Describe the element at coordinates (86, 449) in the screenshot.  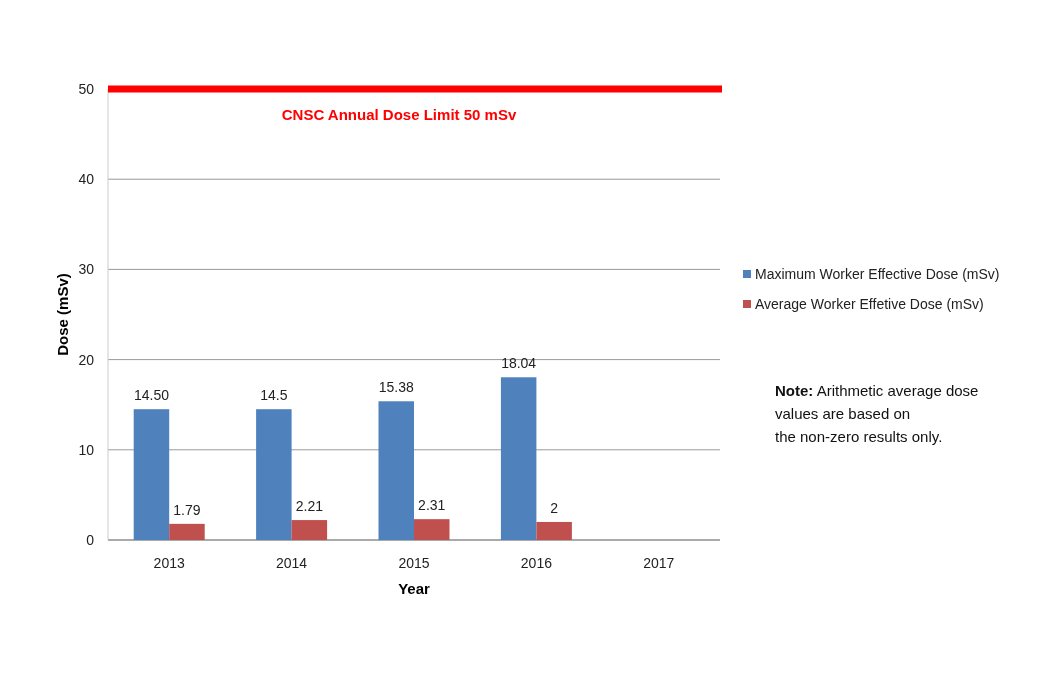
I see `y-tick-label: 10` at that location.